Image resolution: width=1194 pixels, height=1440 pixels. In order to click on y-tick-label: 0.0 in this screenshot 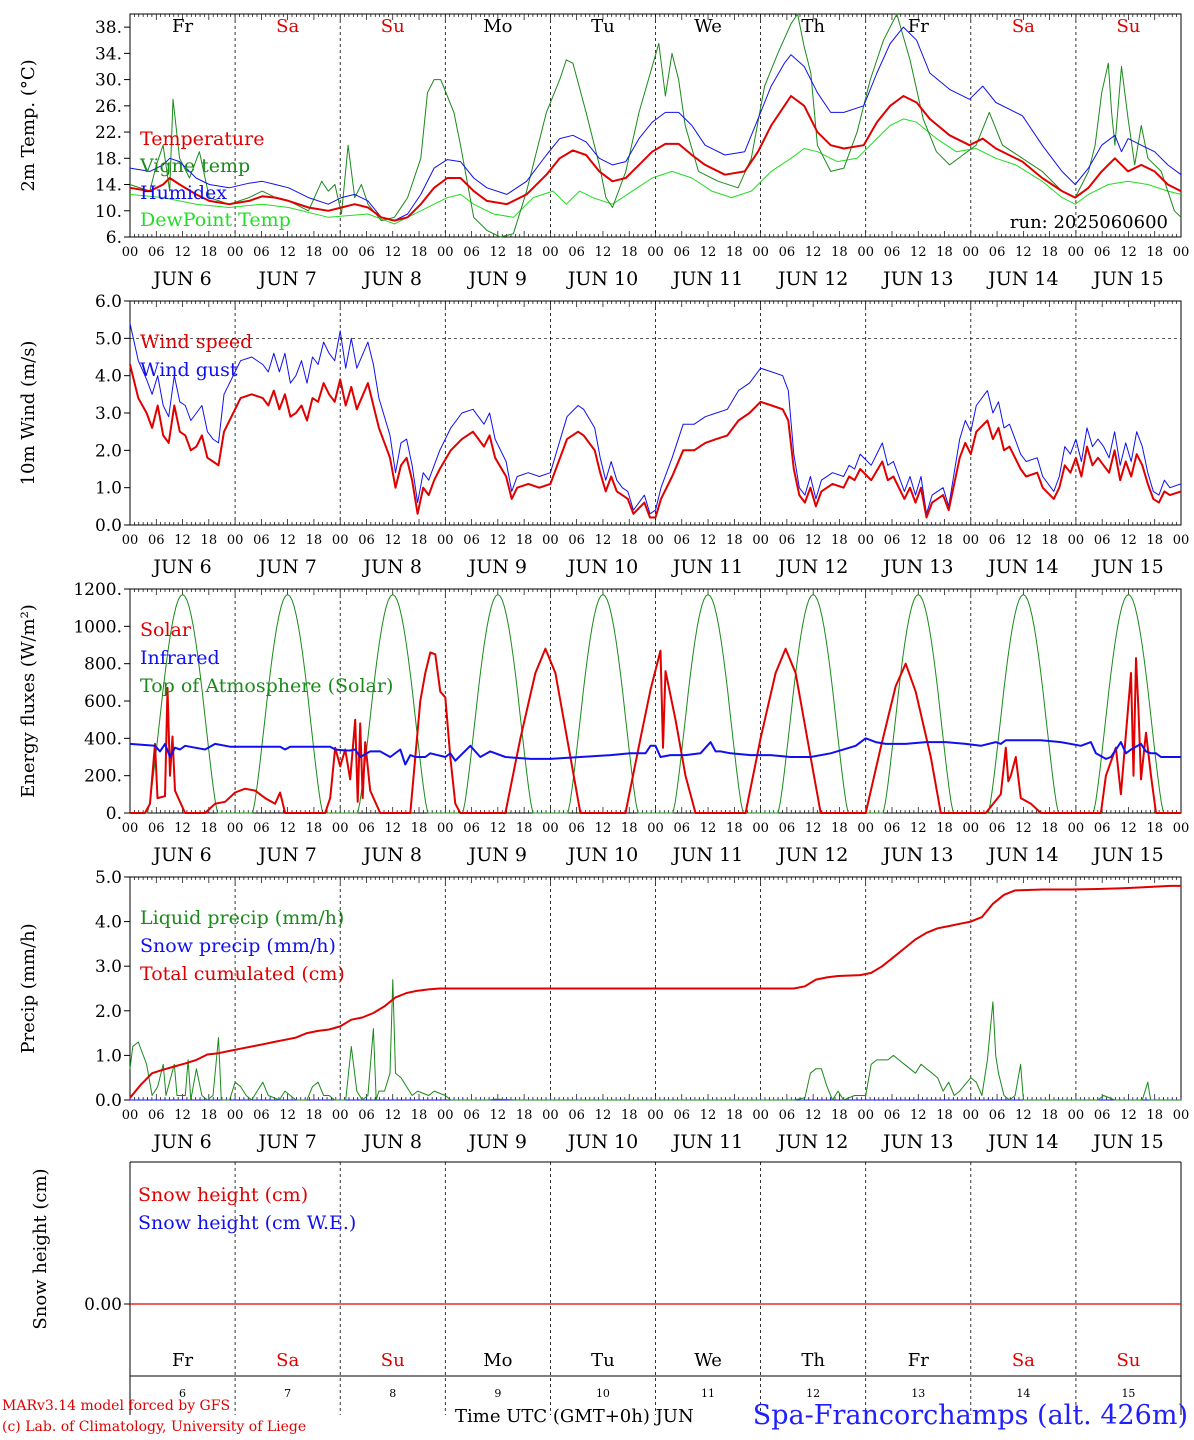, I will do `click(108, 1101)`.